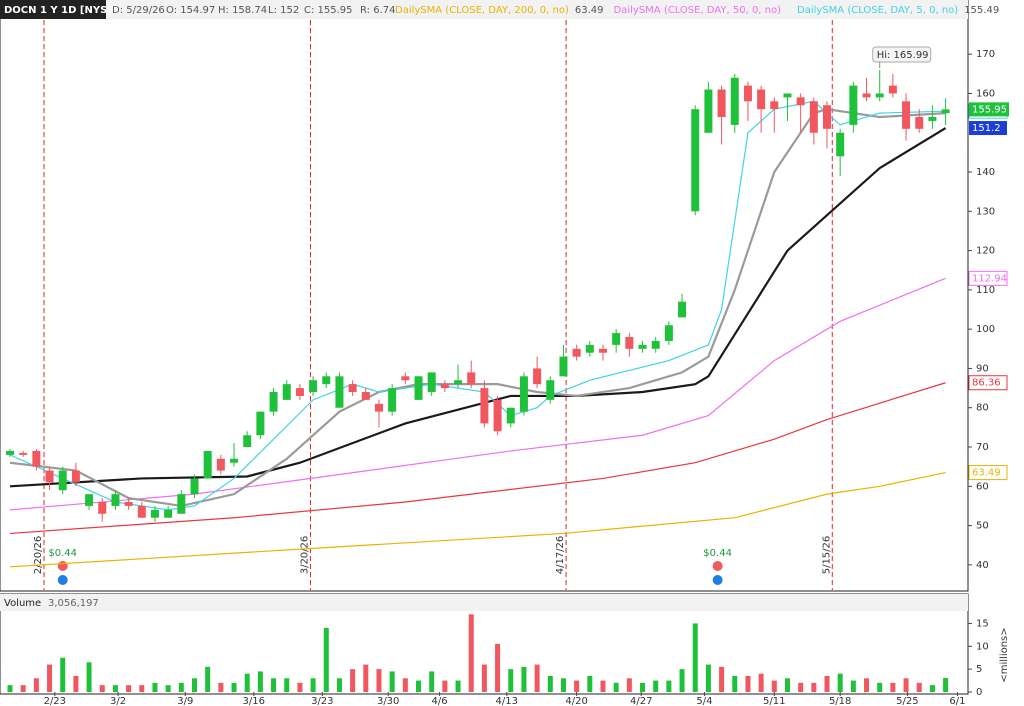  Describe the element at coordinates (254, 701) in the screenshot. I see `x-tick-label: 3/16` at that location.